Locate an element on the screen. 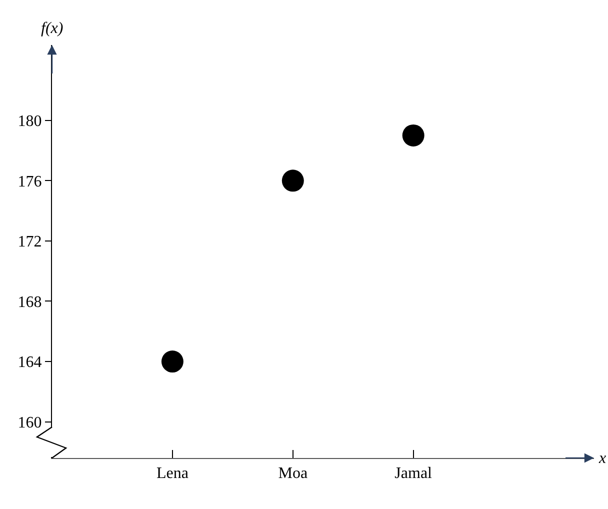 The height and width of the screenshot is (509, 608). x-tick-label: Lena is located at coordinates (172, 473).